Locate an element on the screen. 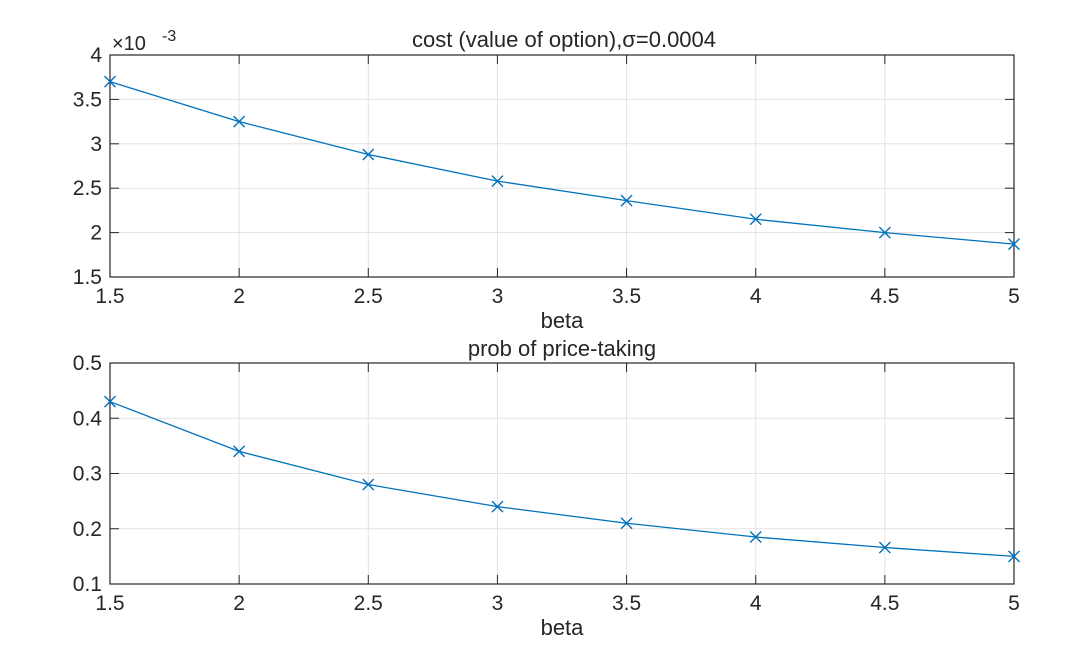 The width and height of the screenshot is (1080, 665). cost-y-tick-label: 2.5 is located at coordinates (87, 188).